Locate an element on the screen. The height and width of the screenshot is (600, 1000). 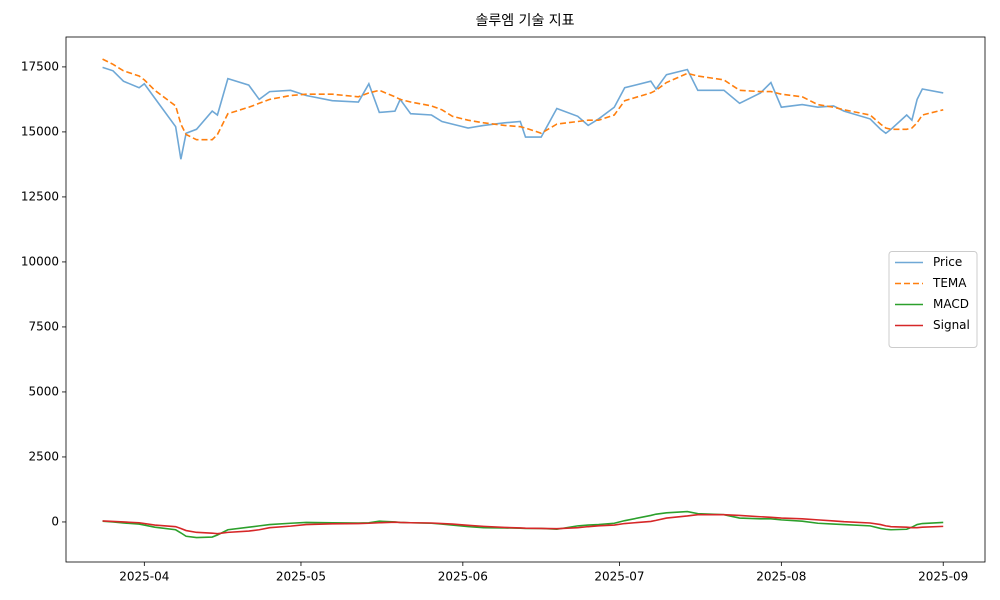
y-tick-label: 17500 is located at coordinates (40, 66).